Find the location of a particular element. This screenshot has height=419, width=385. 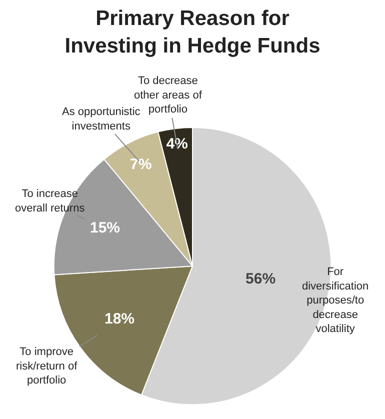

slice-label: To improve risk/return of portfolio is located at coordinates (47, 366).